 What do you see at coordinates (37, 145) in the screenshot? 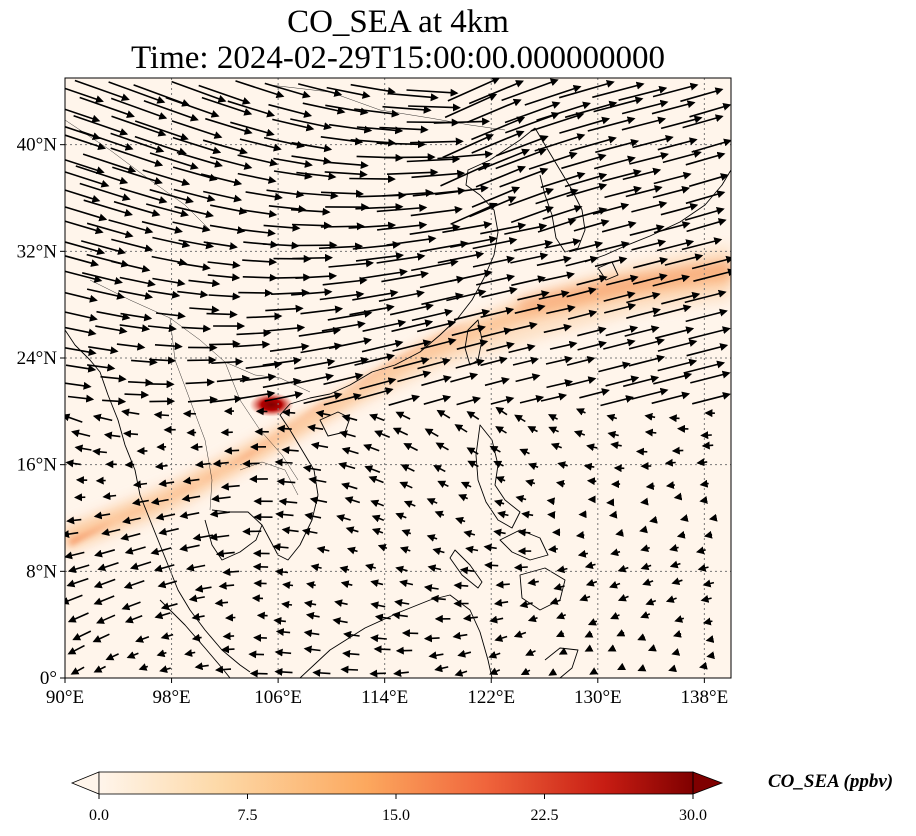
I see `lat-tick-label: 40°N` at bounding box center [37, 145].